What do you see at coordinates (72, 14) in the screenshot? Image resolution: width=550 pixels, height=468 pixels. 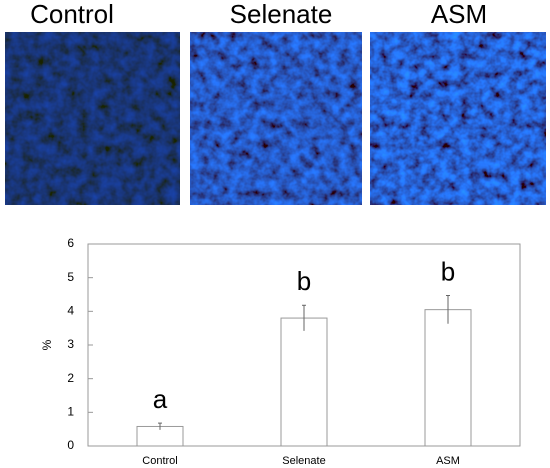 I see `panel-label: Control` at bounding box center [72, 14].